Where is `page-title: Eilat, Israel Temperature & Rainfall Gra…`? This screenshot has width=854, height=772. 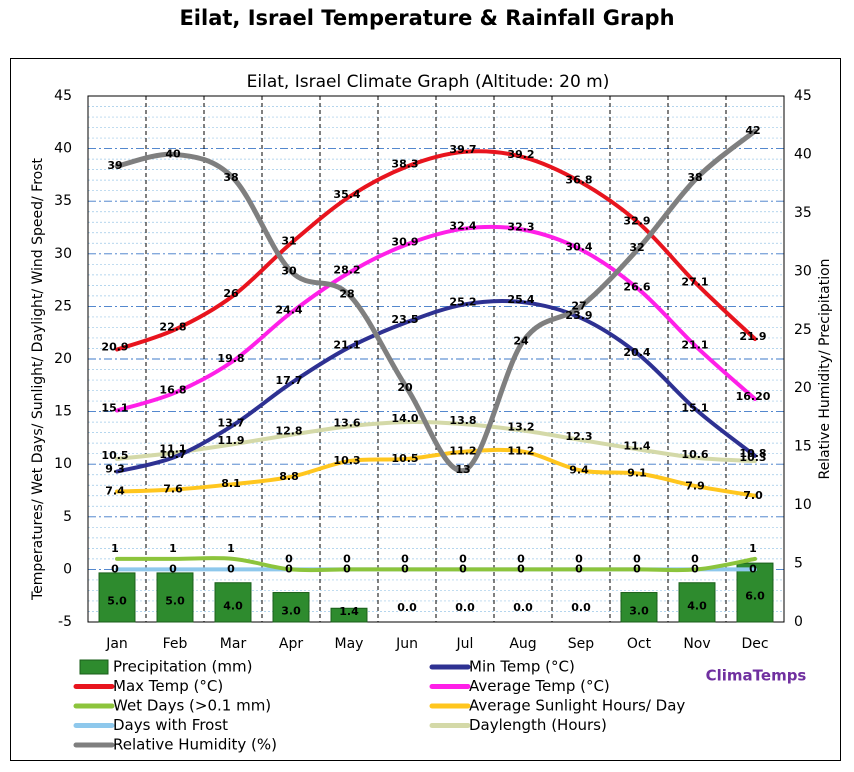
page-title: Eilat, Israel Temperature & Rainfall Gra… is located at coordinates (427, 18).